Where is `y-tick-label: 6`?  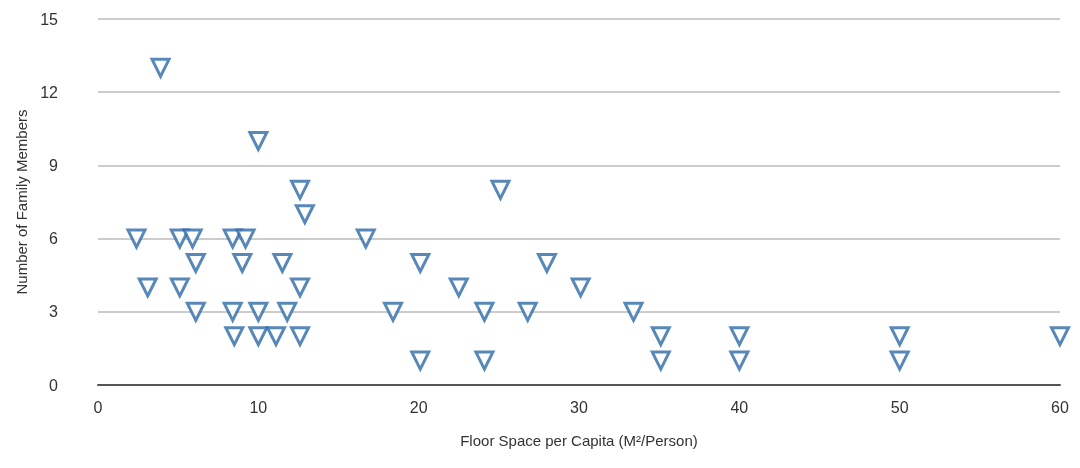 y-tick-label: 6 is located at coordinates (54, 239).